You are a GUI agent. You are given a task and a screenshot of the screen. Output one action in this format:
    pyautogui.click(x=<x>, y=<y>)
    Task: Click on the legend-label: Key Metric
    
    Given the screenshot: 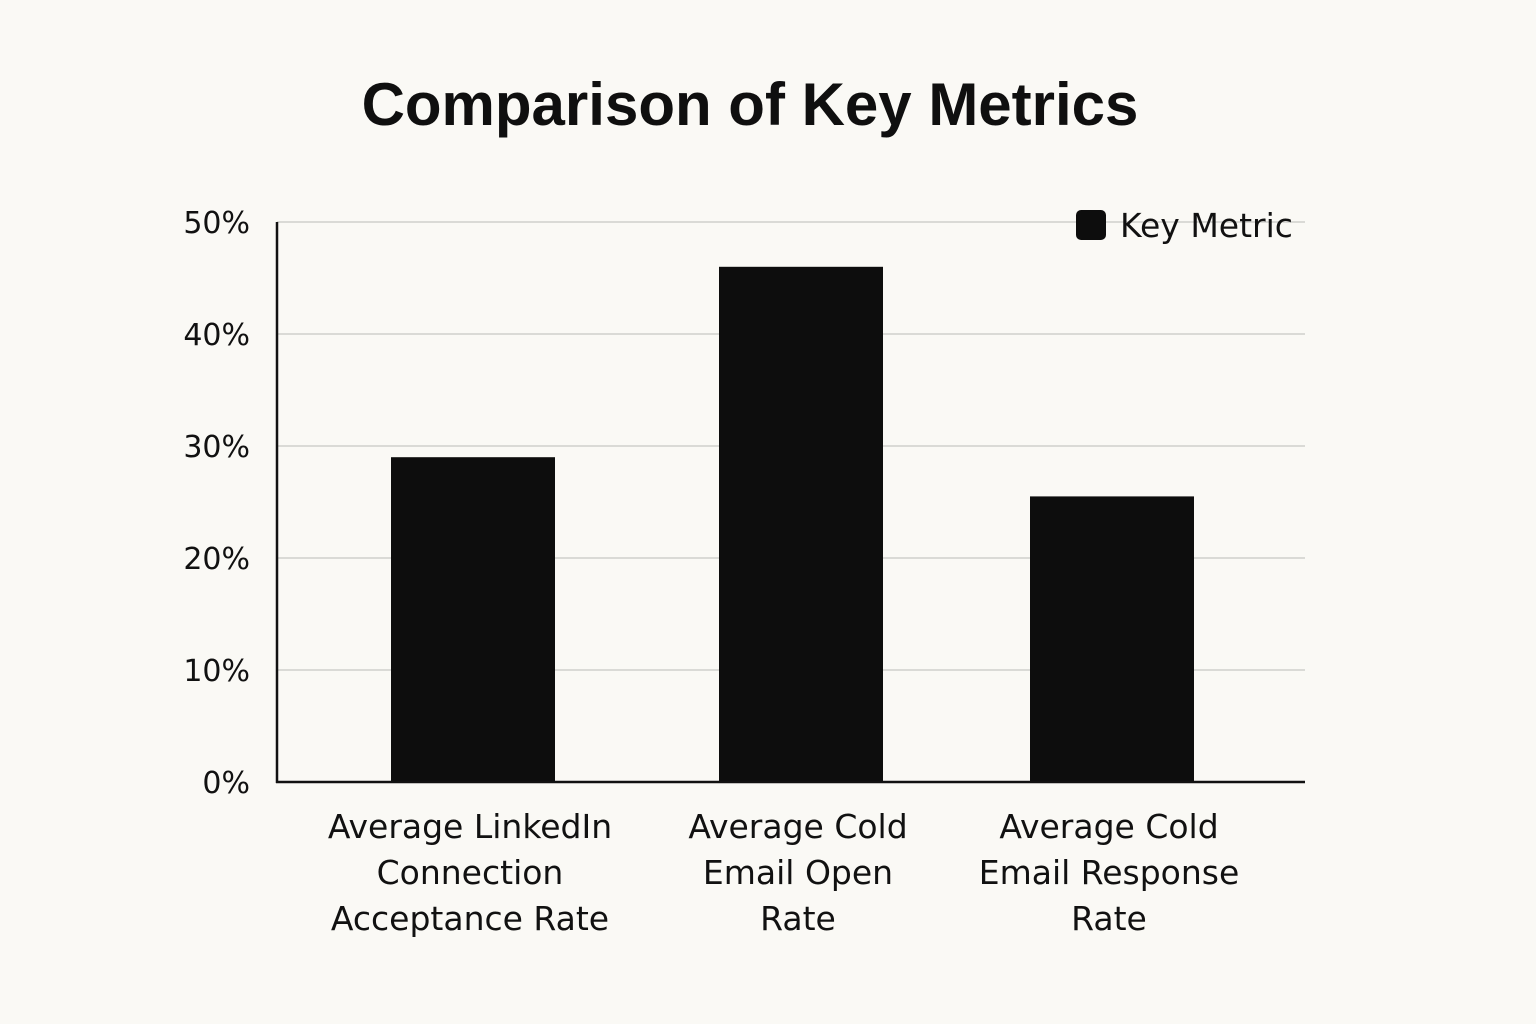 What is the action you would take?
    pyautogui.click(x=1206, y=225)
    